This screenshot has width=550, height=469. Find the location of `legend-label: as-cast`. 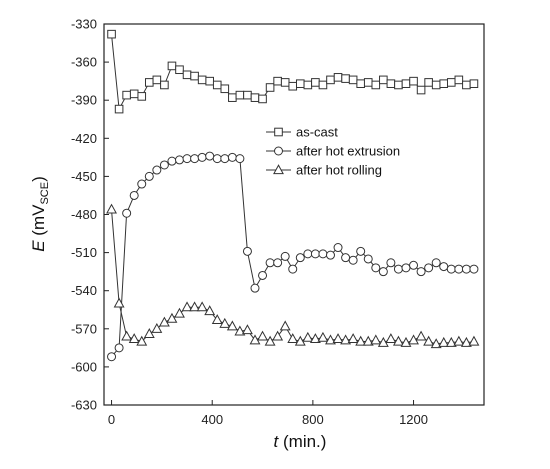

legend-label: as-cast is located at coordinates (317, 132).